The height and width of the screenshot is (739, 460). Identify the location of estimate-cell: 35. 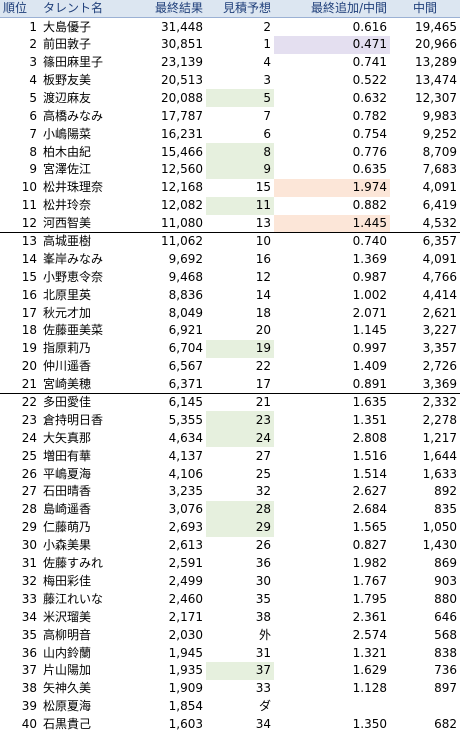
(263, 598).